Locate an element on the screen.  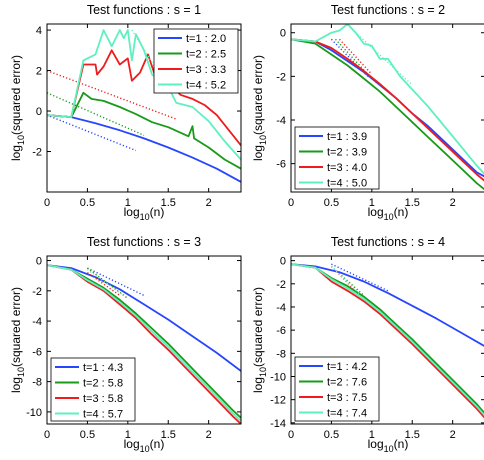
legend-label-1: t=1 : 4.2 is located at coordinates (347, 367).